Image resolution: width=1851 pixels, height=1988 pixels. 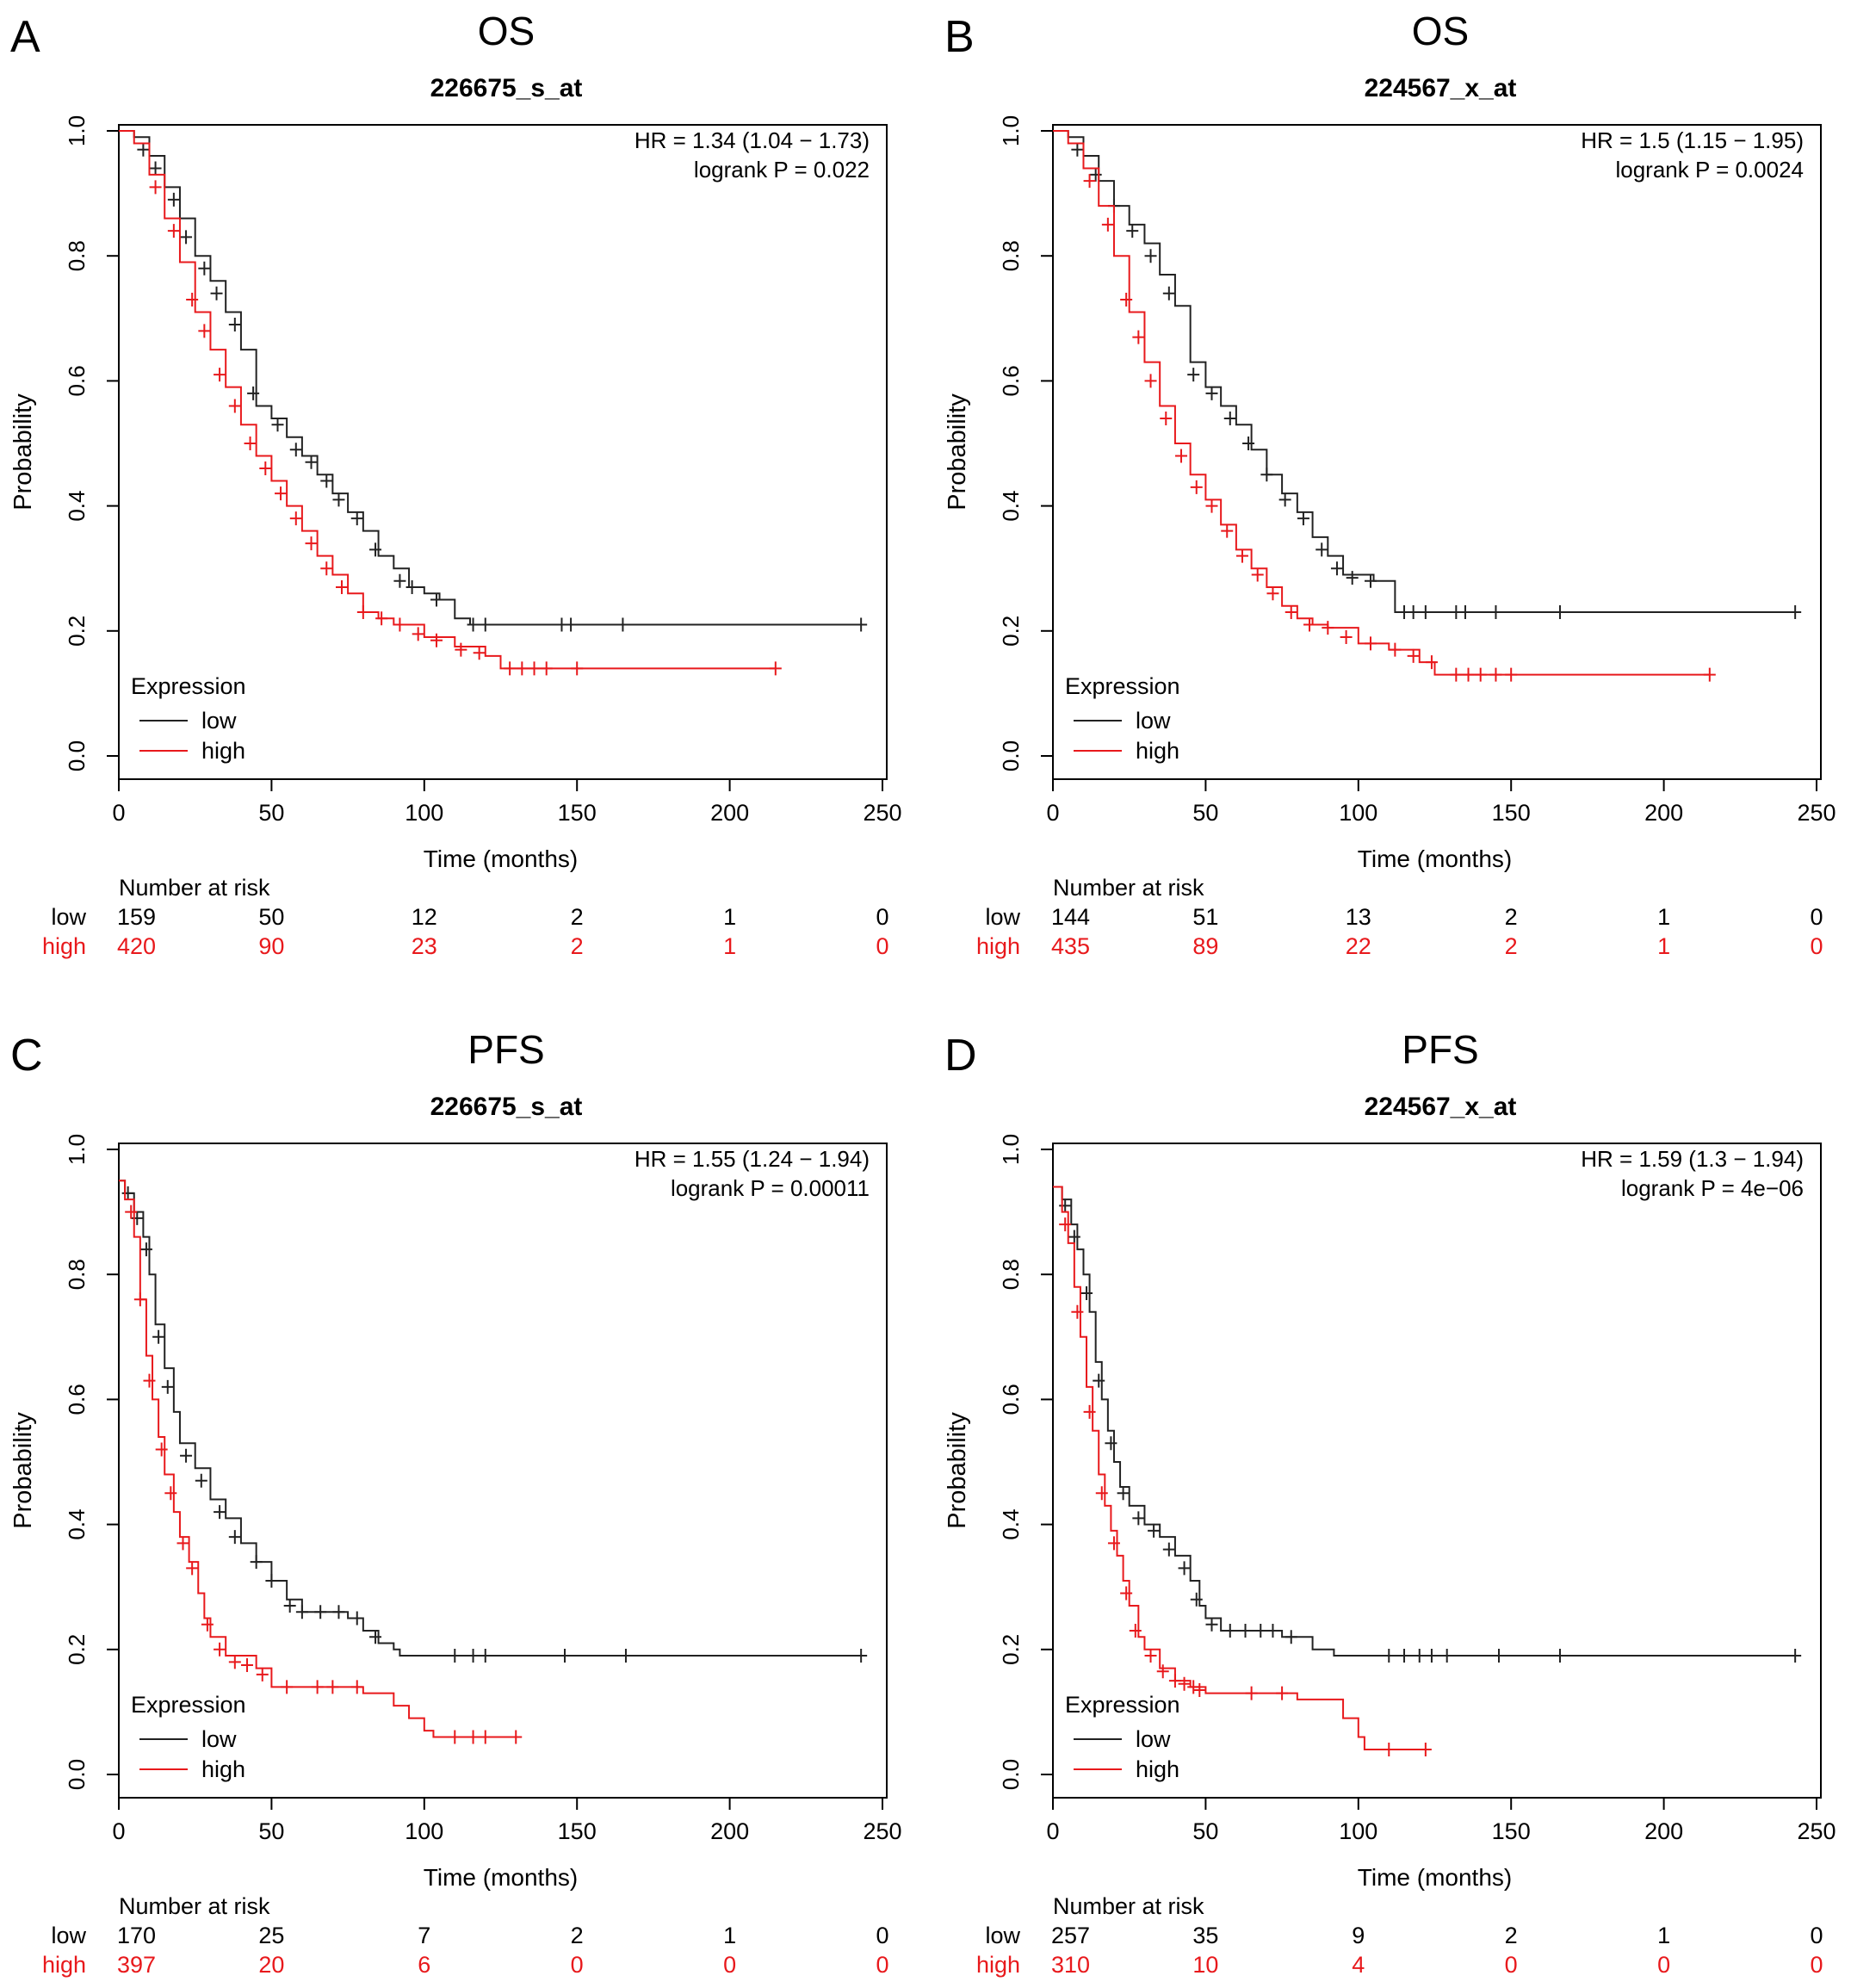 I want to click on panel-title: OS, so click(x=506, y=31).